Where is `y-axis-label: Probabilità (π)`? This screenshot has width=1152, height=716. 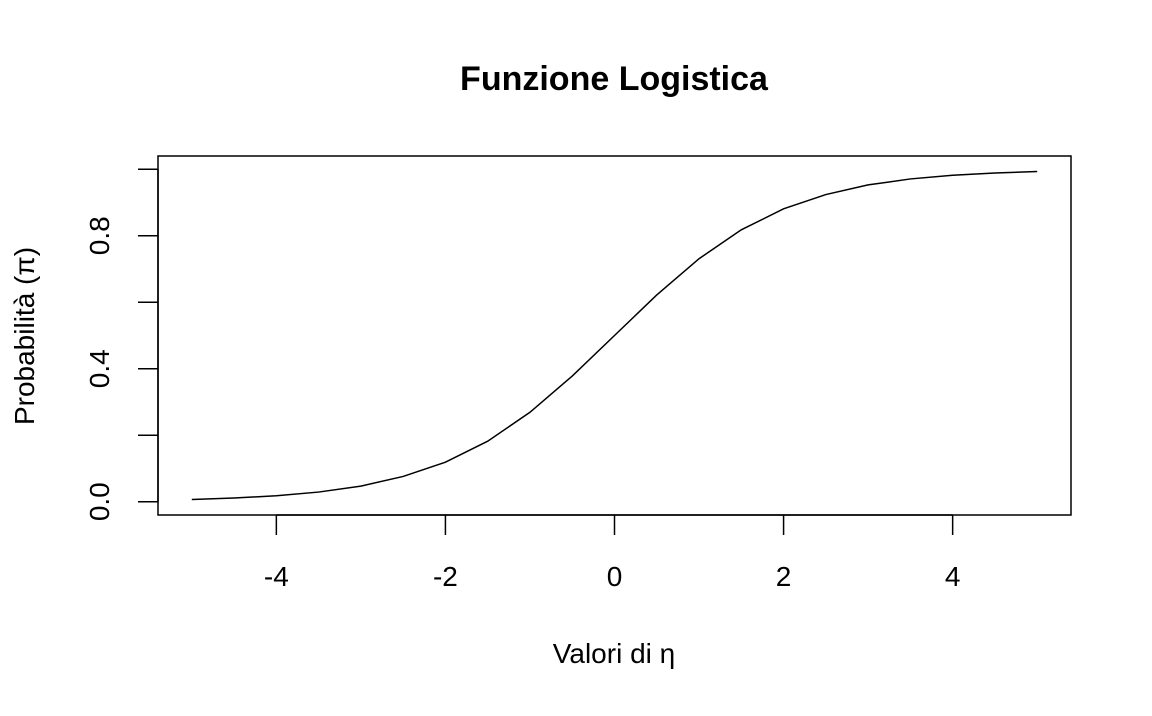 y-axis-label: Probabilità (π) is located at coordinates (24, 336).